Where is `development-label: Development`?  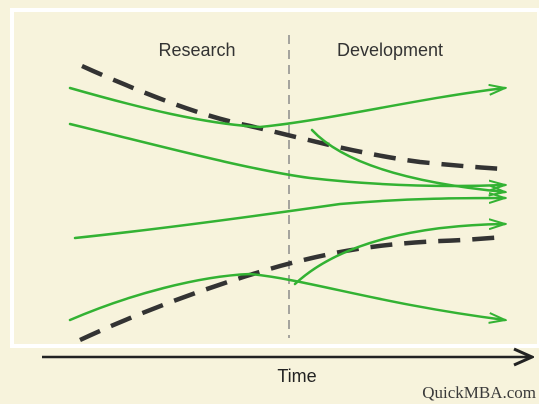 development-label: Development is located at coordinates (390, 50).